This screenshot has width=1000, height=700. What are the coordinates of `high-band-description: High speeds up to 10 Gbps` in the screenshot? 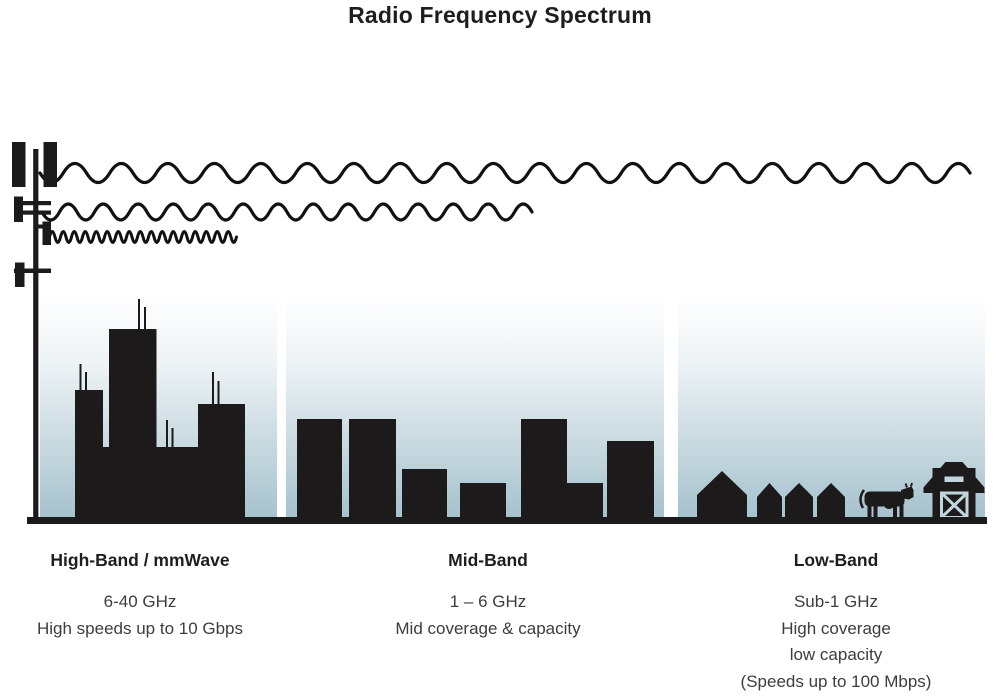 It's located at (140, 628).